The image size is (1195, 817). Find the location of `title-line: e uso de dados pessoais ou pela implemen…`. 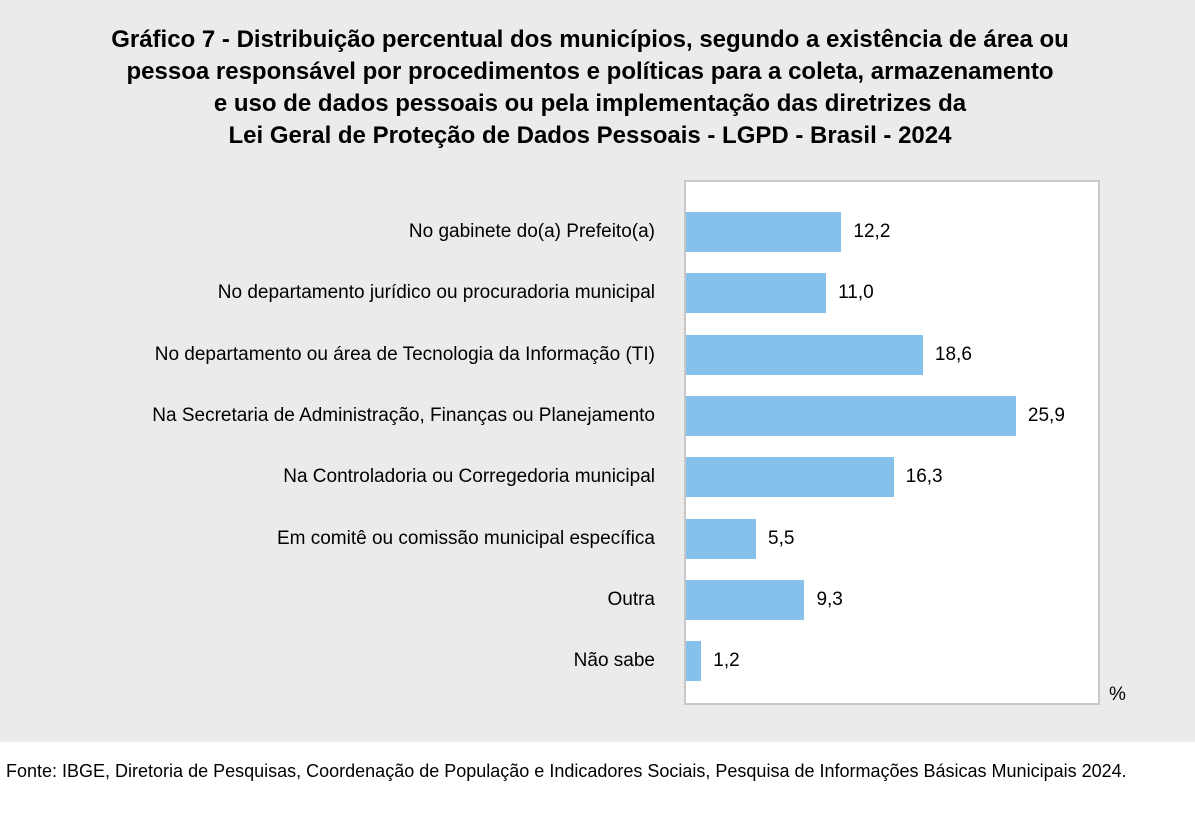

title-line: e uso de dados pessoais ou pela implemen… is located at coordinates (590, 103).